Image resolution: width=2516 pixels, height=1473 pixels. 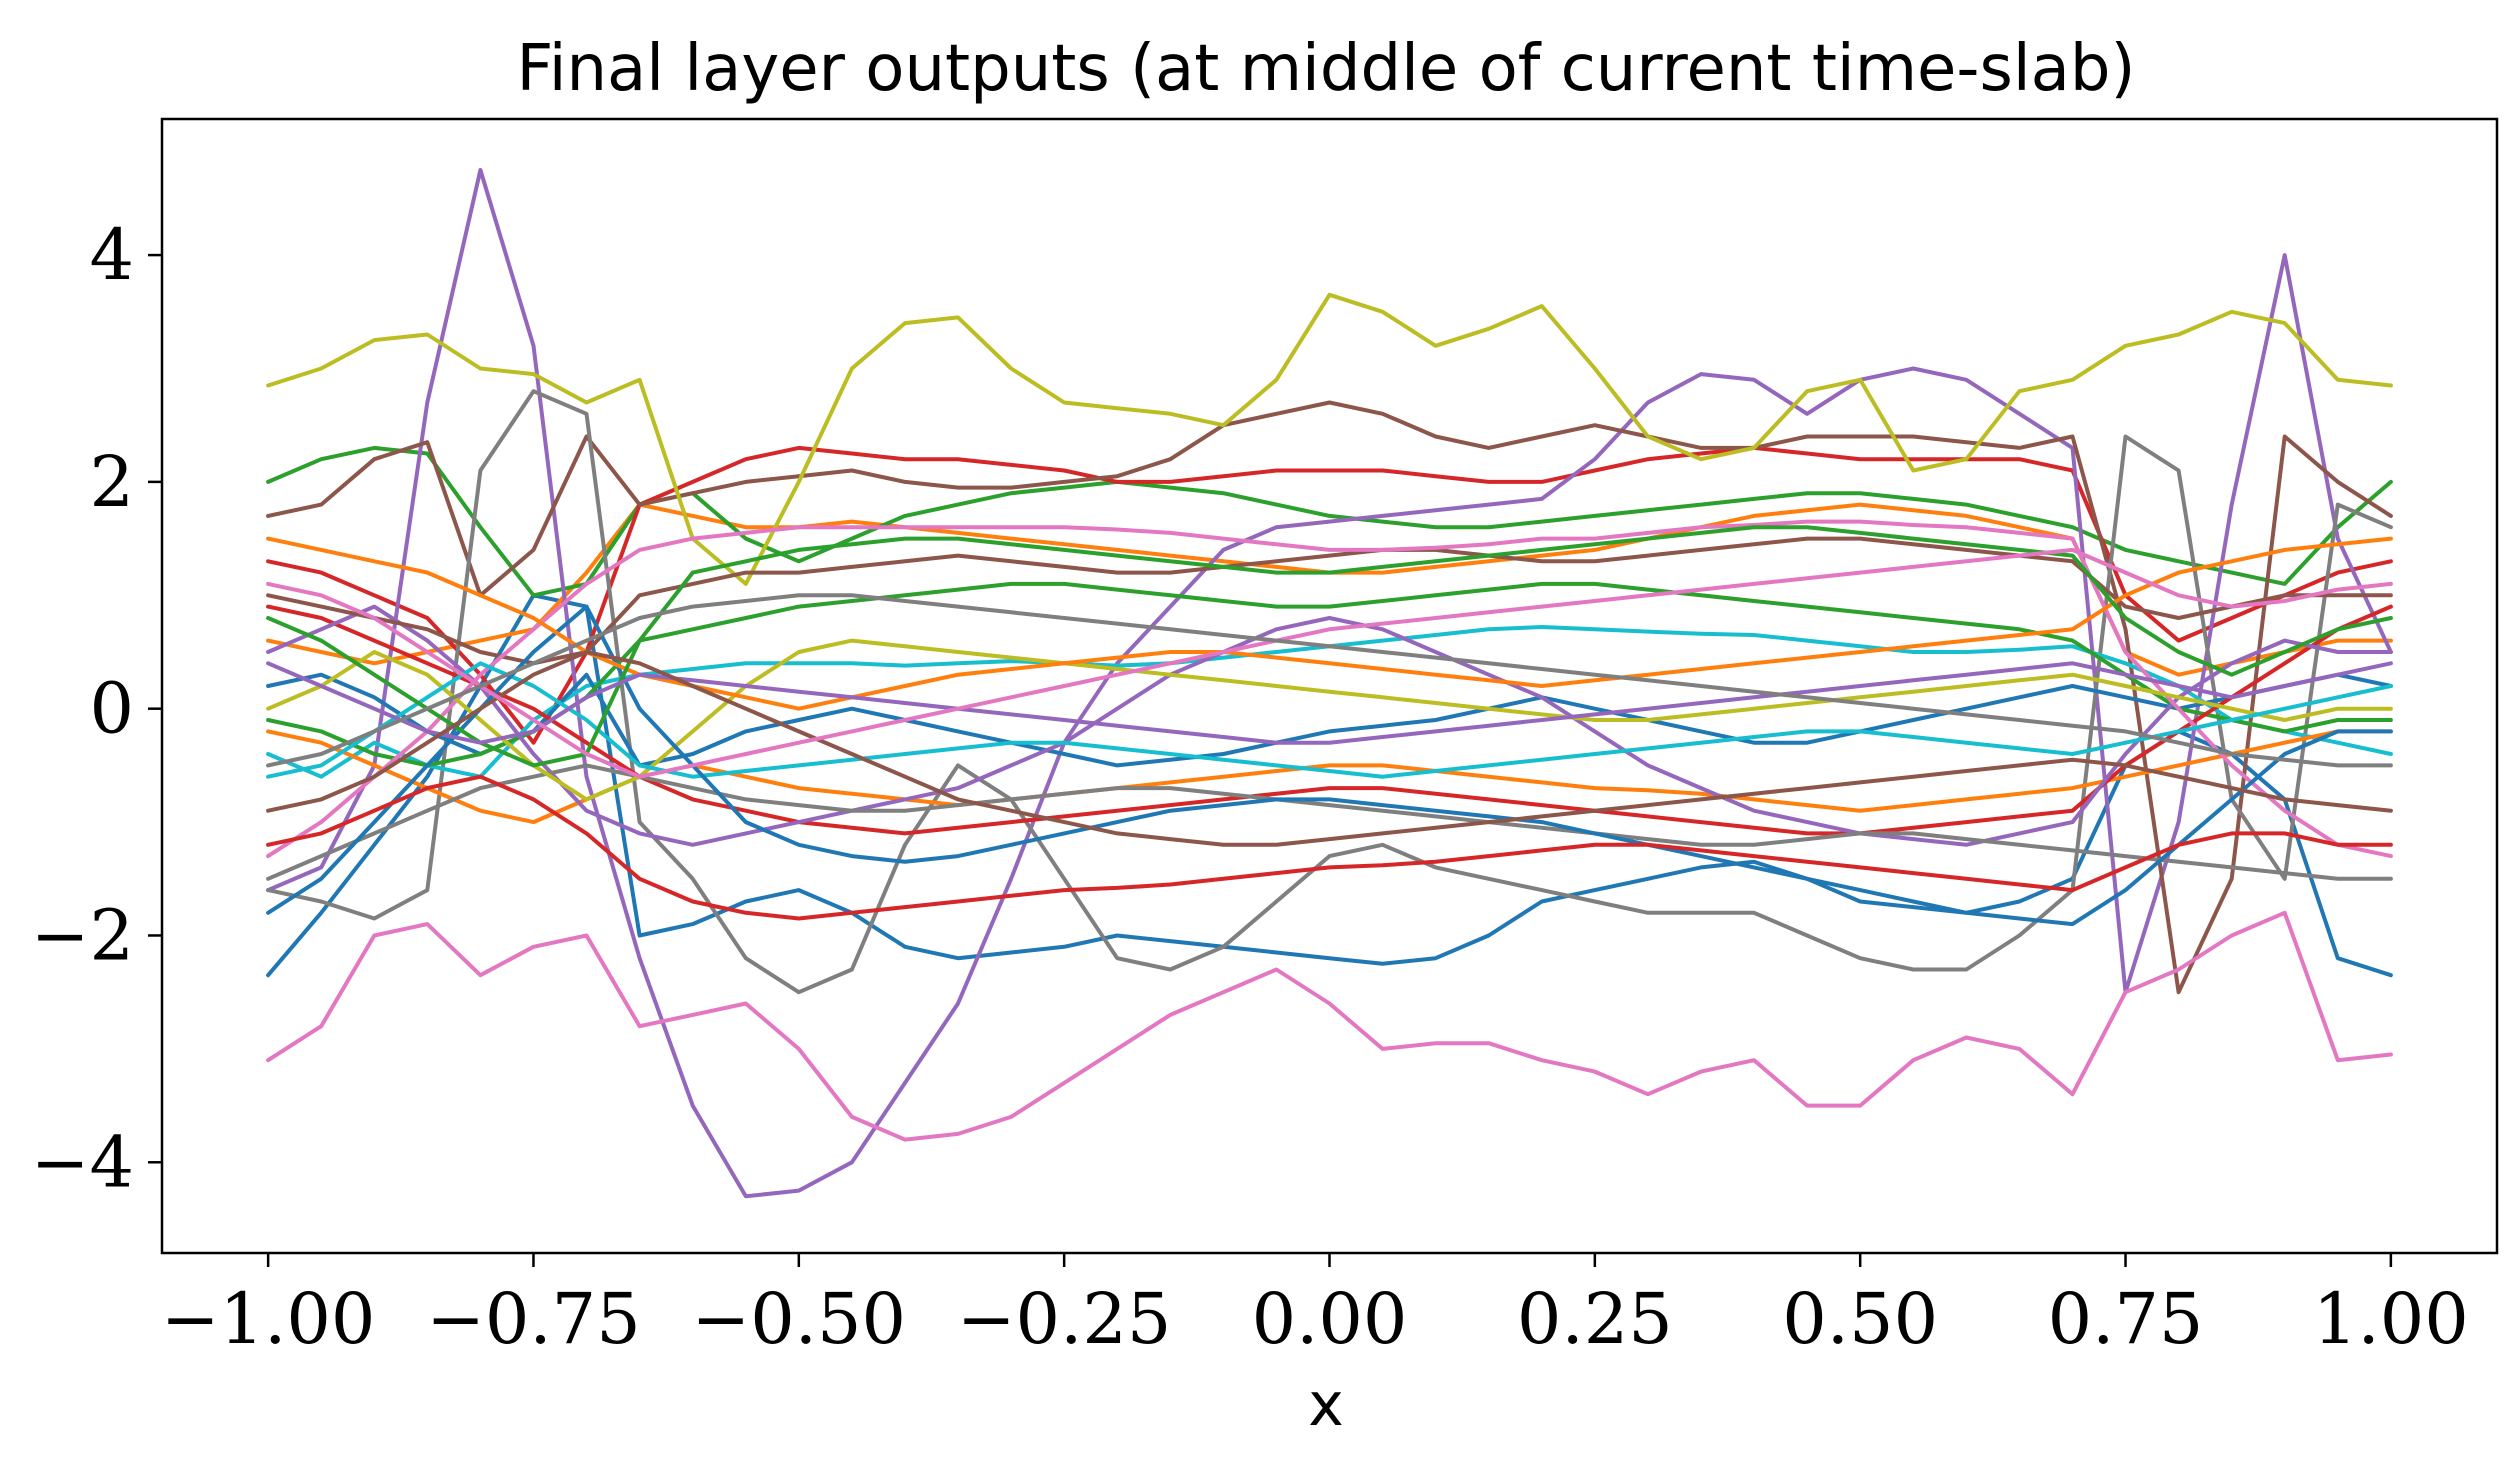 What do you see at coordinates (1326, 1405) in the screenshot?
I see `x-axis-label: x` at bounding box center [1326, 1405].